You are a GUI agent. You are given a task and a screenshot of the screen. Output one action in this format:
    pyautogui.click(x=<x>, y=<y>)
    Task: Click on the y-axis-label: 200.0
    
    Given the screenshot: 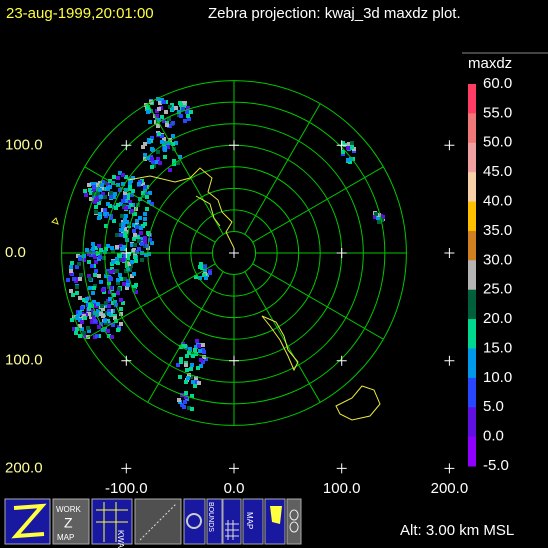 What is the action you would take?
    pyautogui.click(x=24, y=467)
    